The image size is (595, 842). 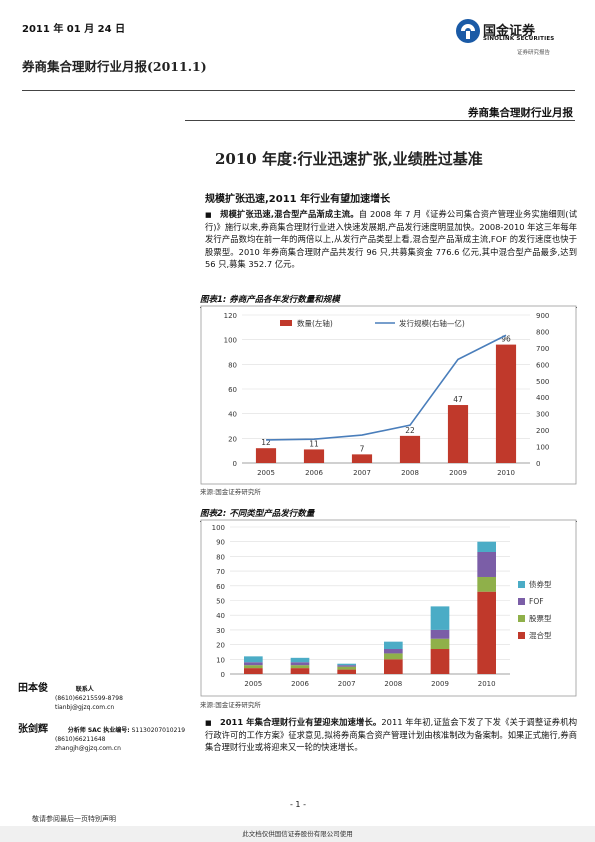 What do you see at coordinates (410, 430) in the screenshot?
I see `data-label: 22` at bounding box center [410, 430].